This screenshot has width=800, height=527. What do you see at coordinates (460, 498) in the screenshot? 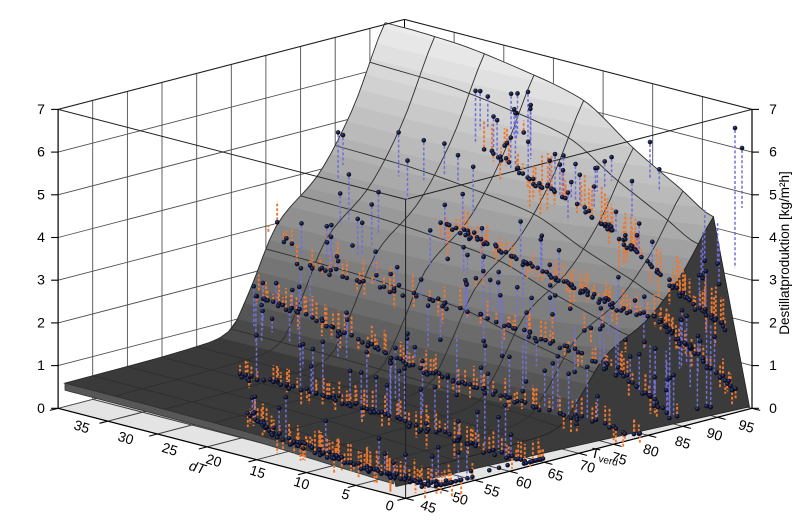
I see `svg-text: 50` at bounding box center [460, 498].